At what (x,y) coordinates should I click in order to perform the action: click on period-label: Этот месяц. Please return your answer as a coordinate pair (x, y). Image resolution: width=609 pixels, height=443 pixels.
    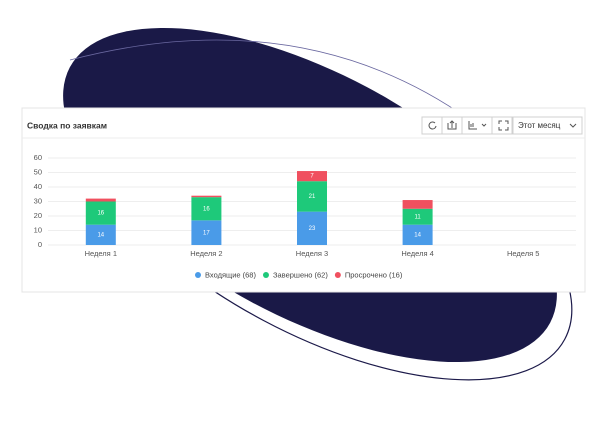
    Looking at the image, I should click on (539, 125).